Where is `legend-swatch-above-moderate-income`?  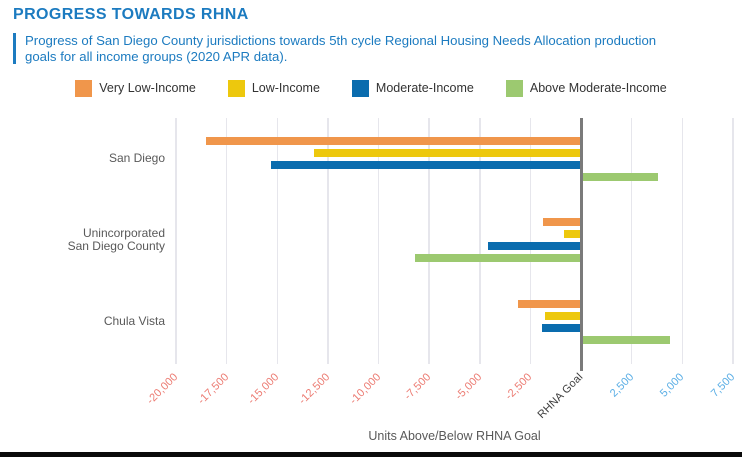 legend-swatch-above-moderate-income is located at coordinates (514, 88).